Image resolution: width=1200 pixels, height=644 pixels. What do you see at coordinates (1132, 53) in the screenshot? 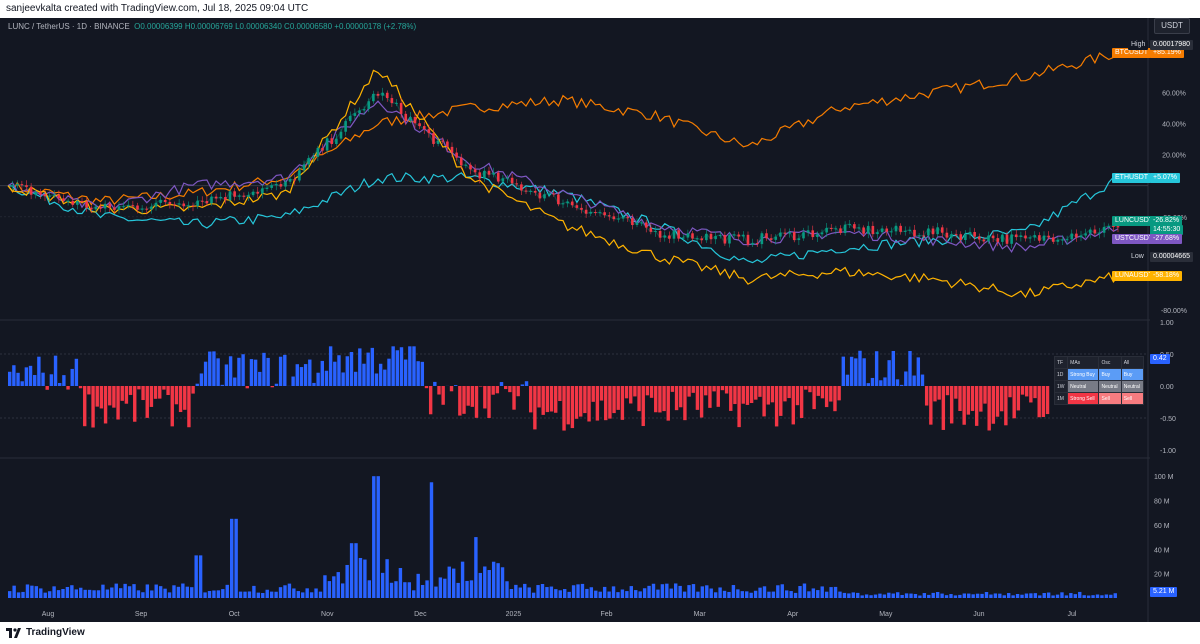
I see `series-tag-btcusdt: BTCUSDT` at bounding box center [1132, 53].